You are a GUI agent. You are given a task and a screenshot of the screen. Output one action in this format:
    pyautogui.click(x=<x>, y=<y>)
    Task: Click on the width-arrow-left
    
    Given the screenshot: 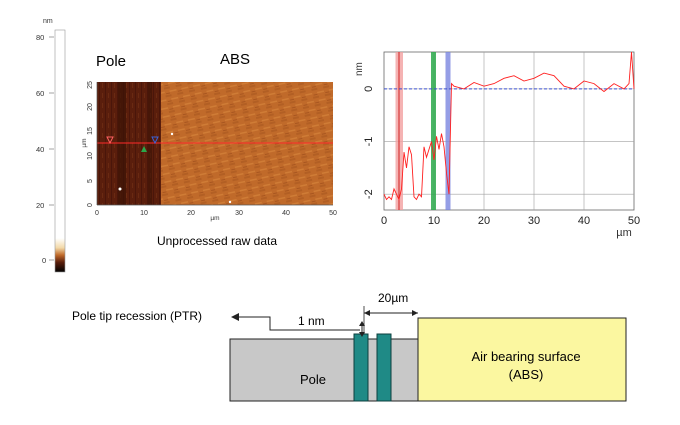 What is the action you would take?
    pyautogui.click(x=367, y=313)
    